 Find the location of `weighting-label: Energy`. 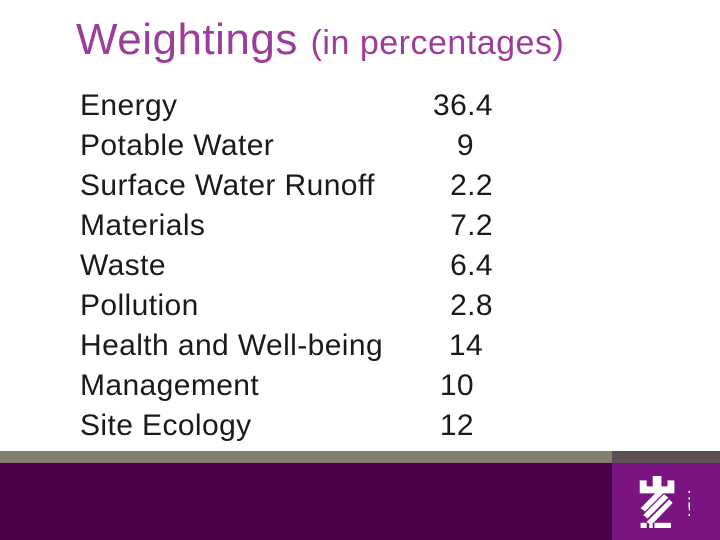

weighting-label: Energy is located at coordinates (129, 105).